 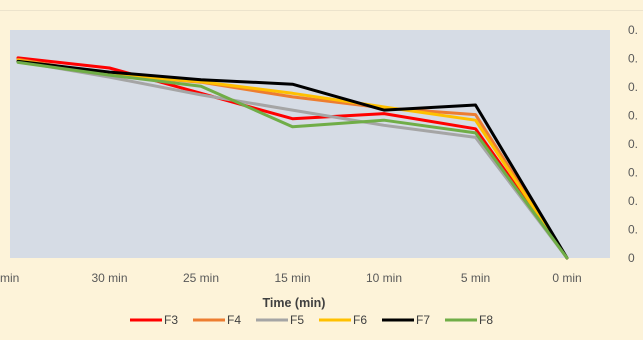 What do you see at coordinates (201, 278) in the screenshot?
I see `x-tick-label: 25 min` at bounding box center [201, 278].